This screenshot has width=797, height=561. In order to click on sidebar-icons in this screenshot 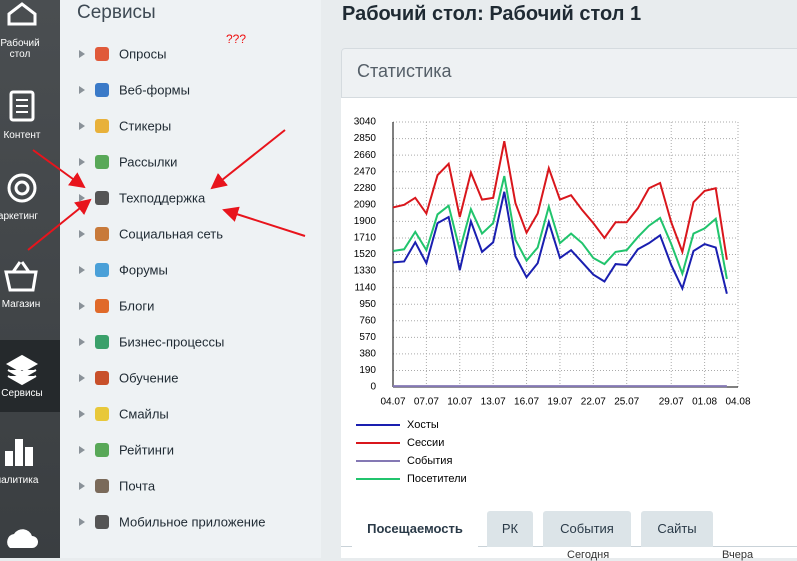, I will do `click(21, 275)`.